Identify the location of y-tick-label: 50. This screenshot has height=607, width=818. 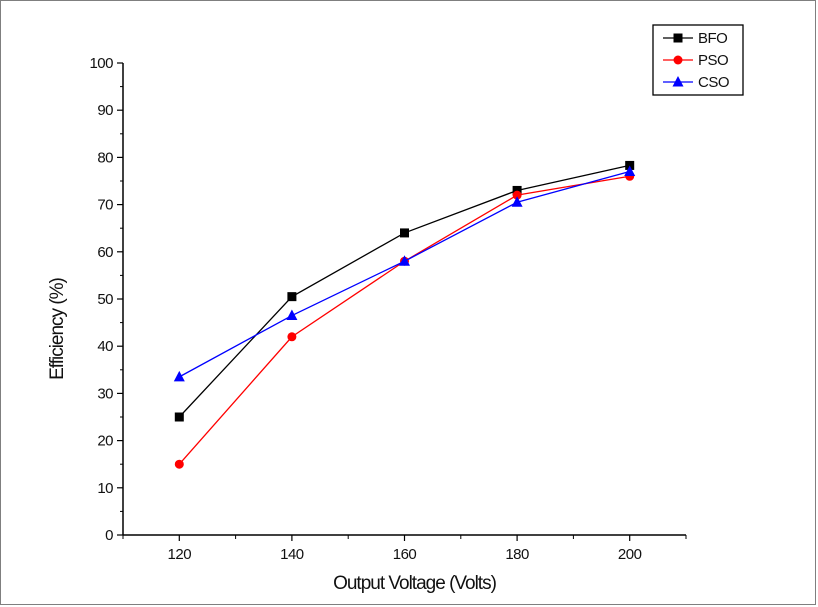
(105, 299).